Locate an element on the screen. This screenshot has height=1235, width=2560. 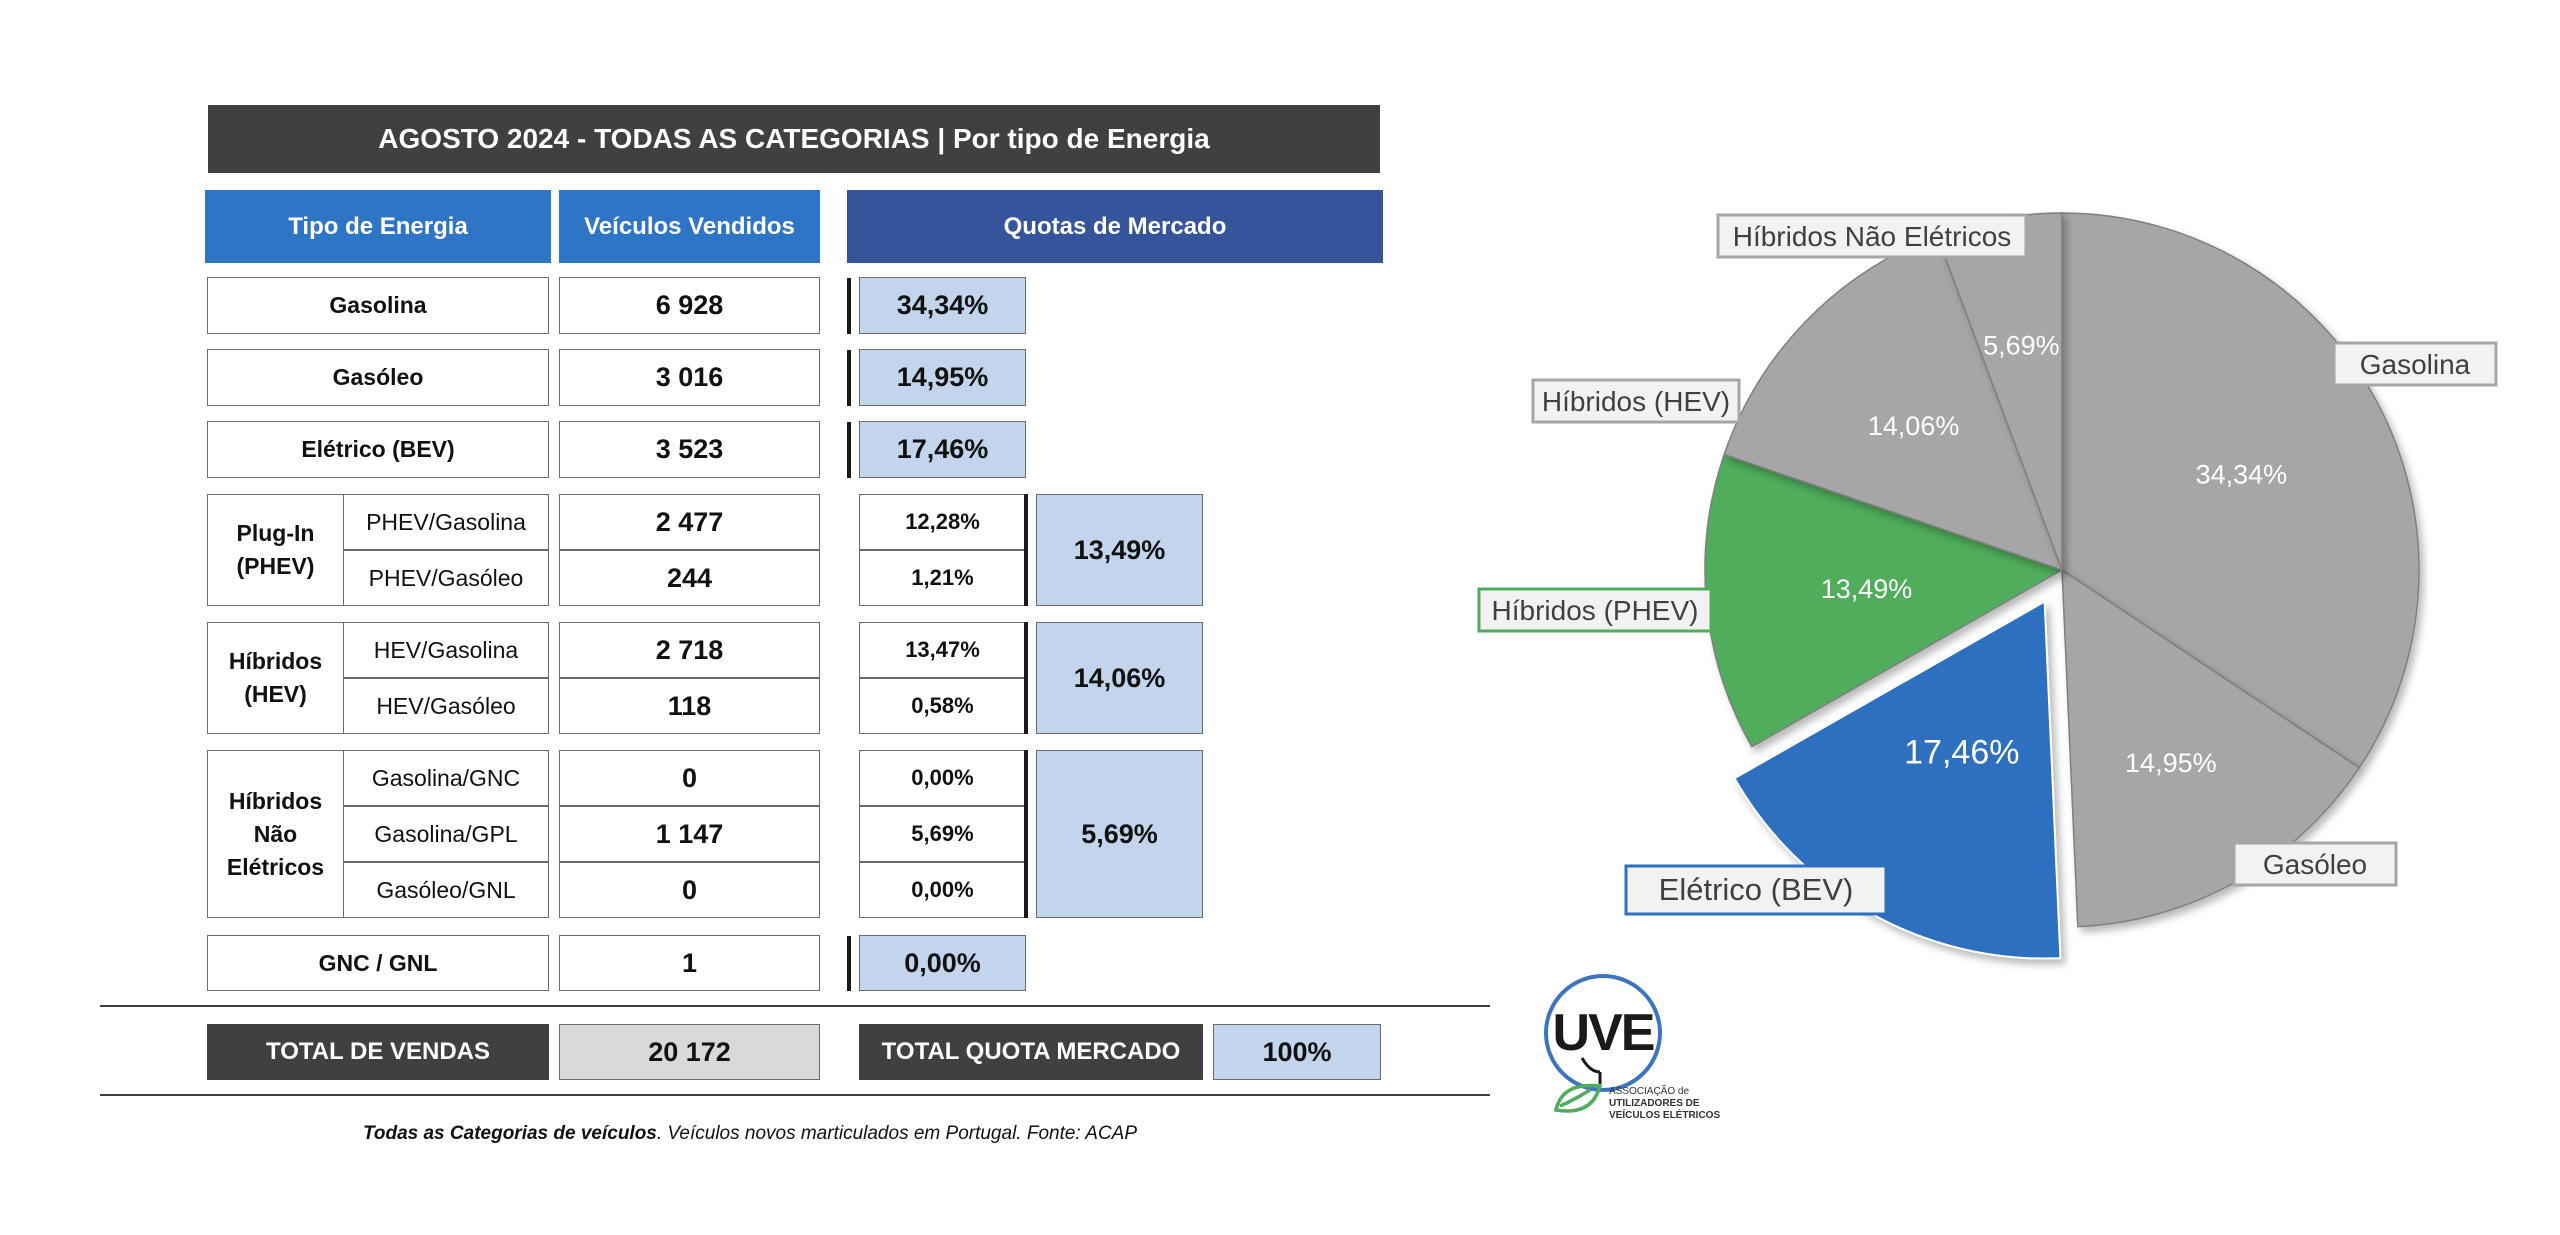
row-marker-gasoleo is located at coordinates (849, 378).